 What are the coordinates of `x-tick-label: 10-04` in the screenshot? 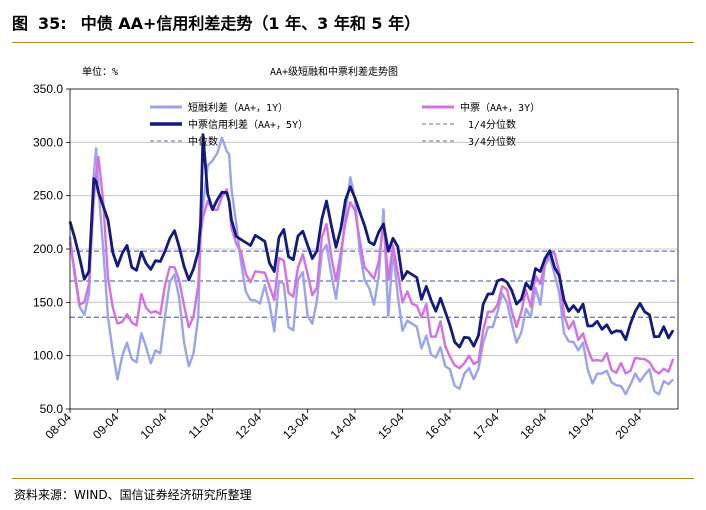 It's located at (154, 426).